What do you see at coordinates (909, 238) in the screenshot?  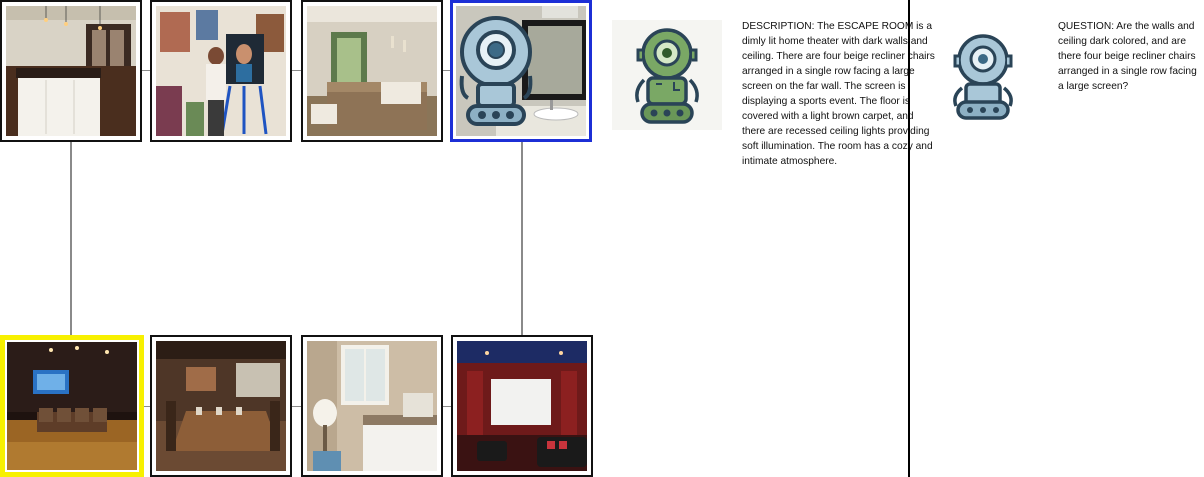 I see `panel-divider` at bounding box center [909, 238].